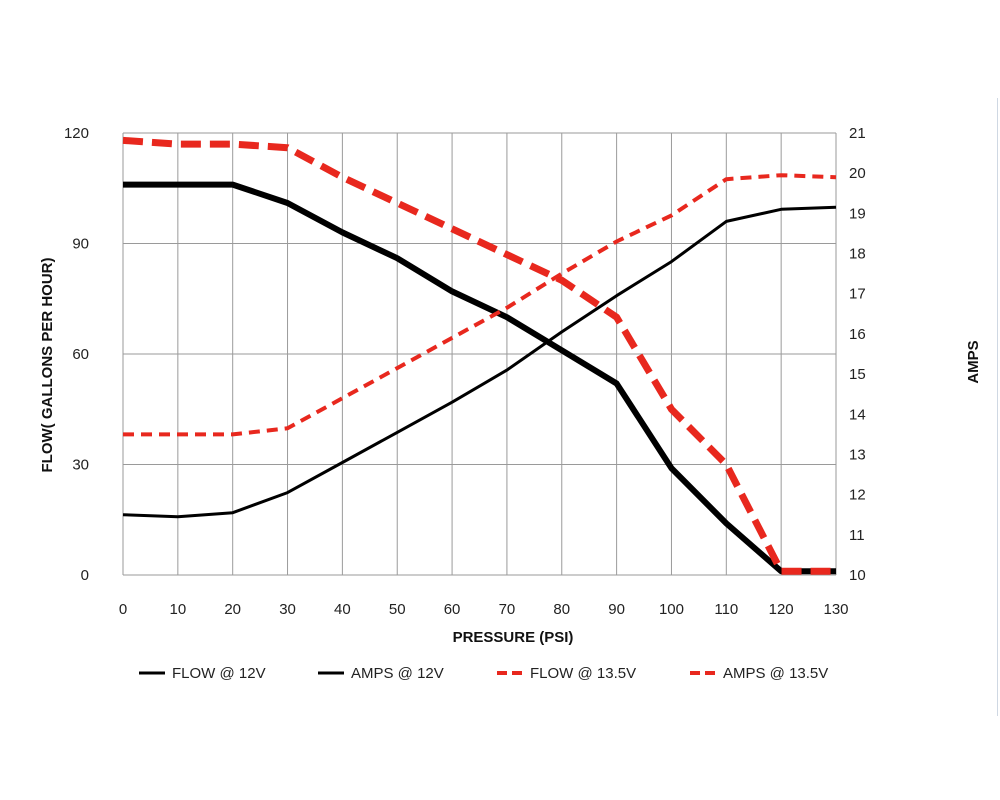  I want to click on left-y-tick-label: 0, so click(85, 575).